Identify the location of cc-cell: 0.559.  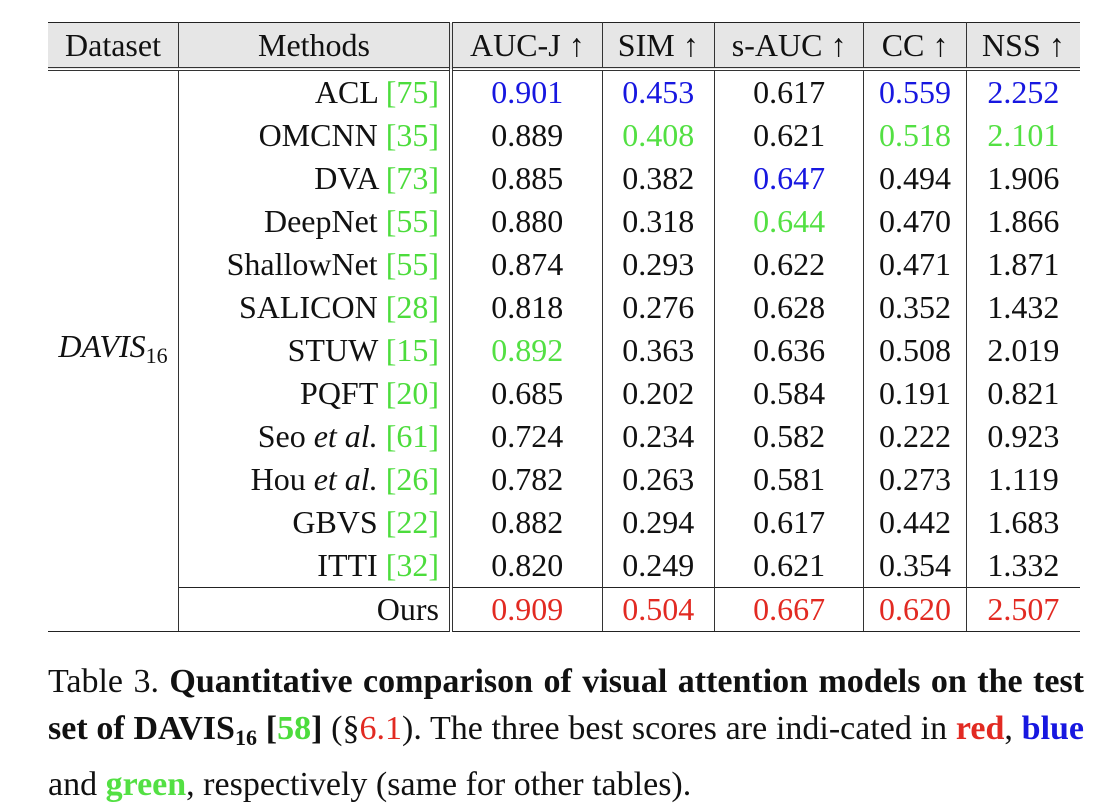
(915, 91).